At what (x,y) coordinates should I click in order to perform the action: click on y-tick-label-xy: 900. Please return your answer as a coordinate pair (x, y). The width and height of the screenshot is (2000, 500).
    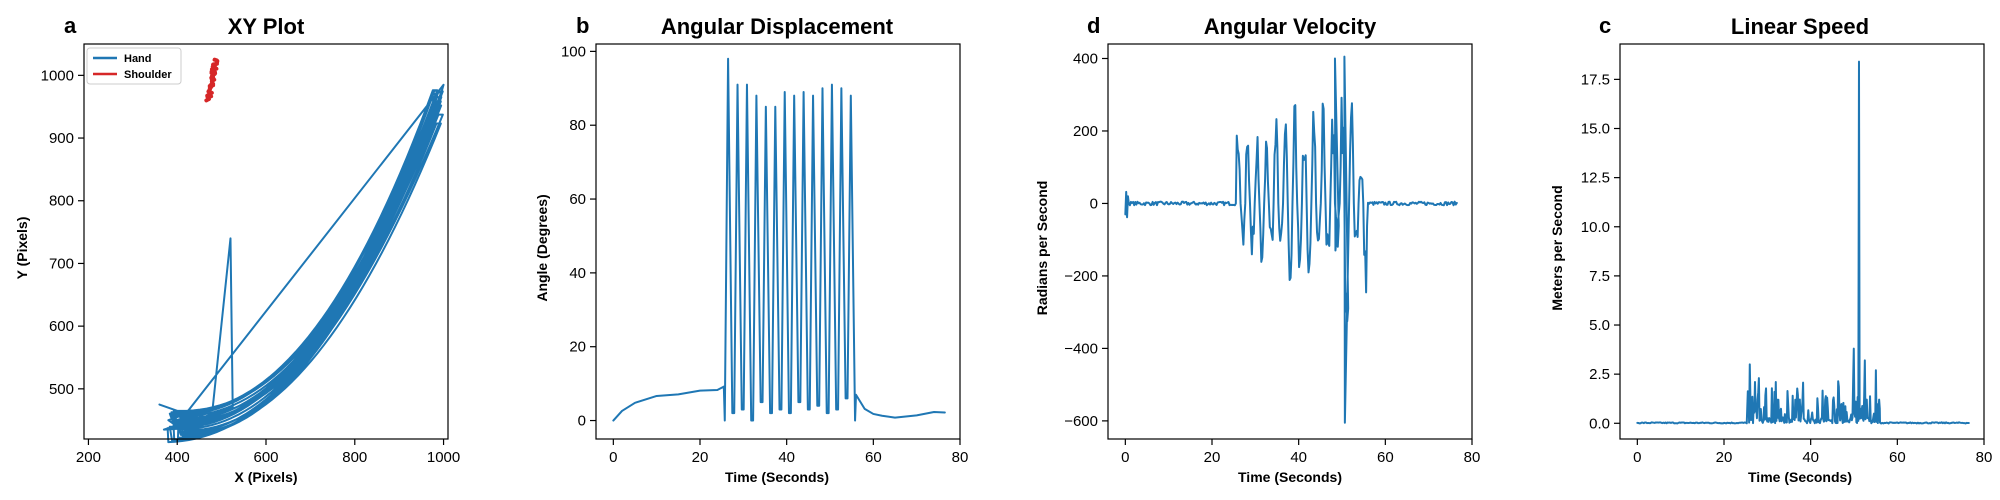
    Looking at the image, I should click on (61, 138).